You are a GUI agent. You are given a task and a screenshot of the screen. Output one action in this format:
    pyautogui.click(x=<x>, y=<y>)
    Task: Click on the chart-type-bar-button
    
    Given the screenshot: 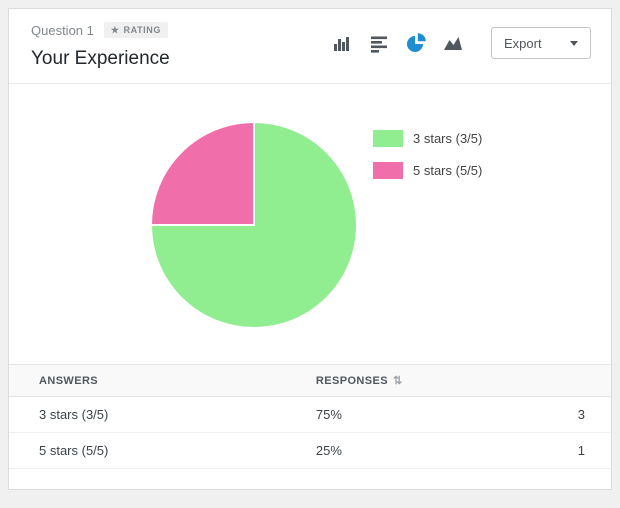 What is the action you would take?
    pyautogui.click(x=342, y=43)
    